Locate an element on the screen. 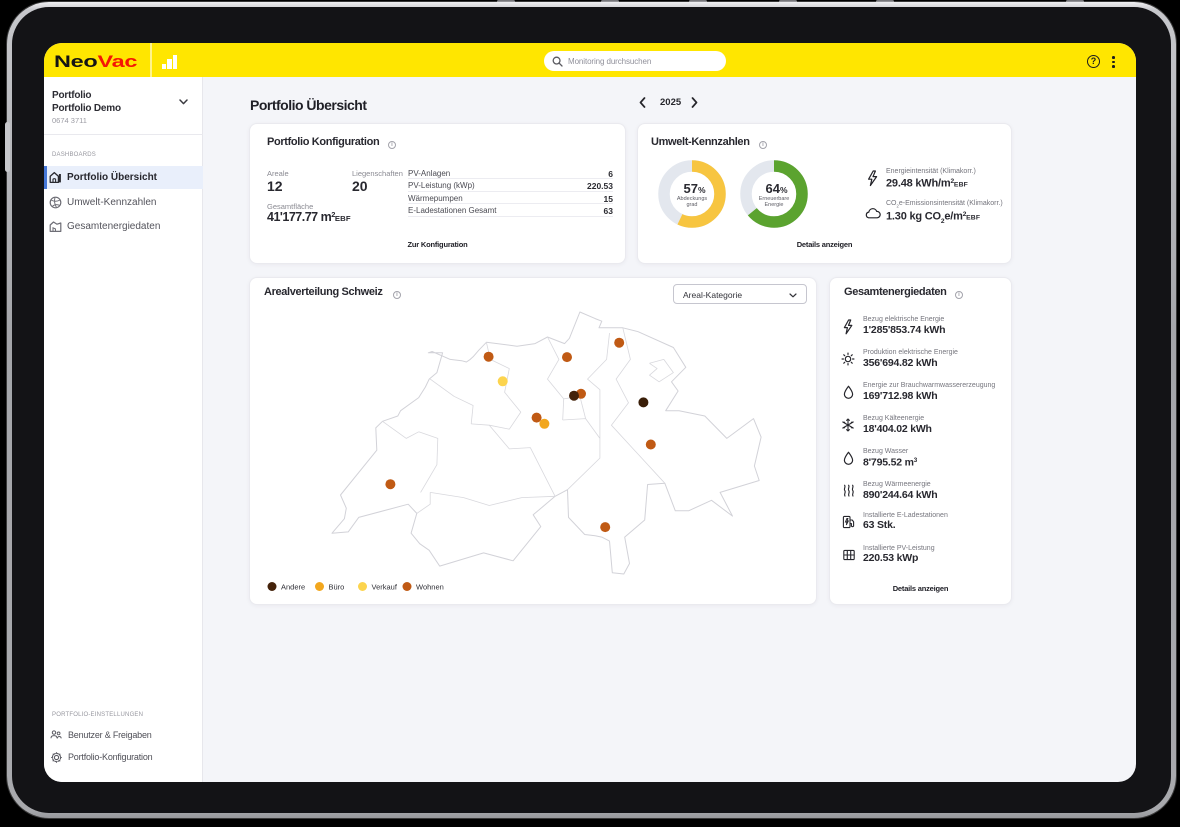  svg-text: Verkauf is located at coordinates (385, 587).